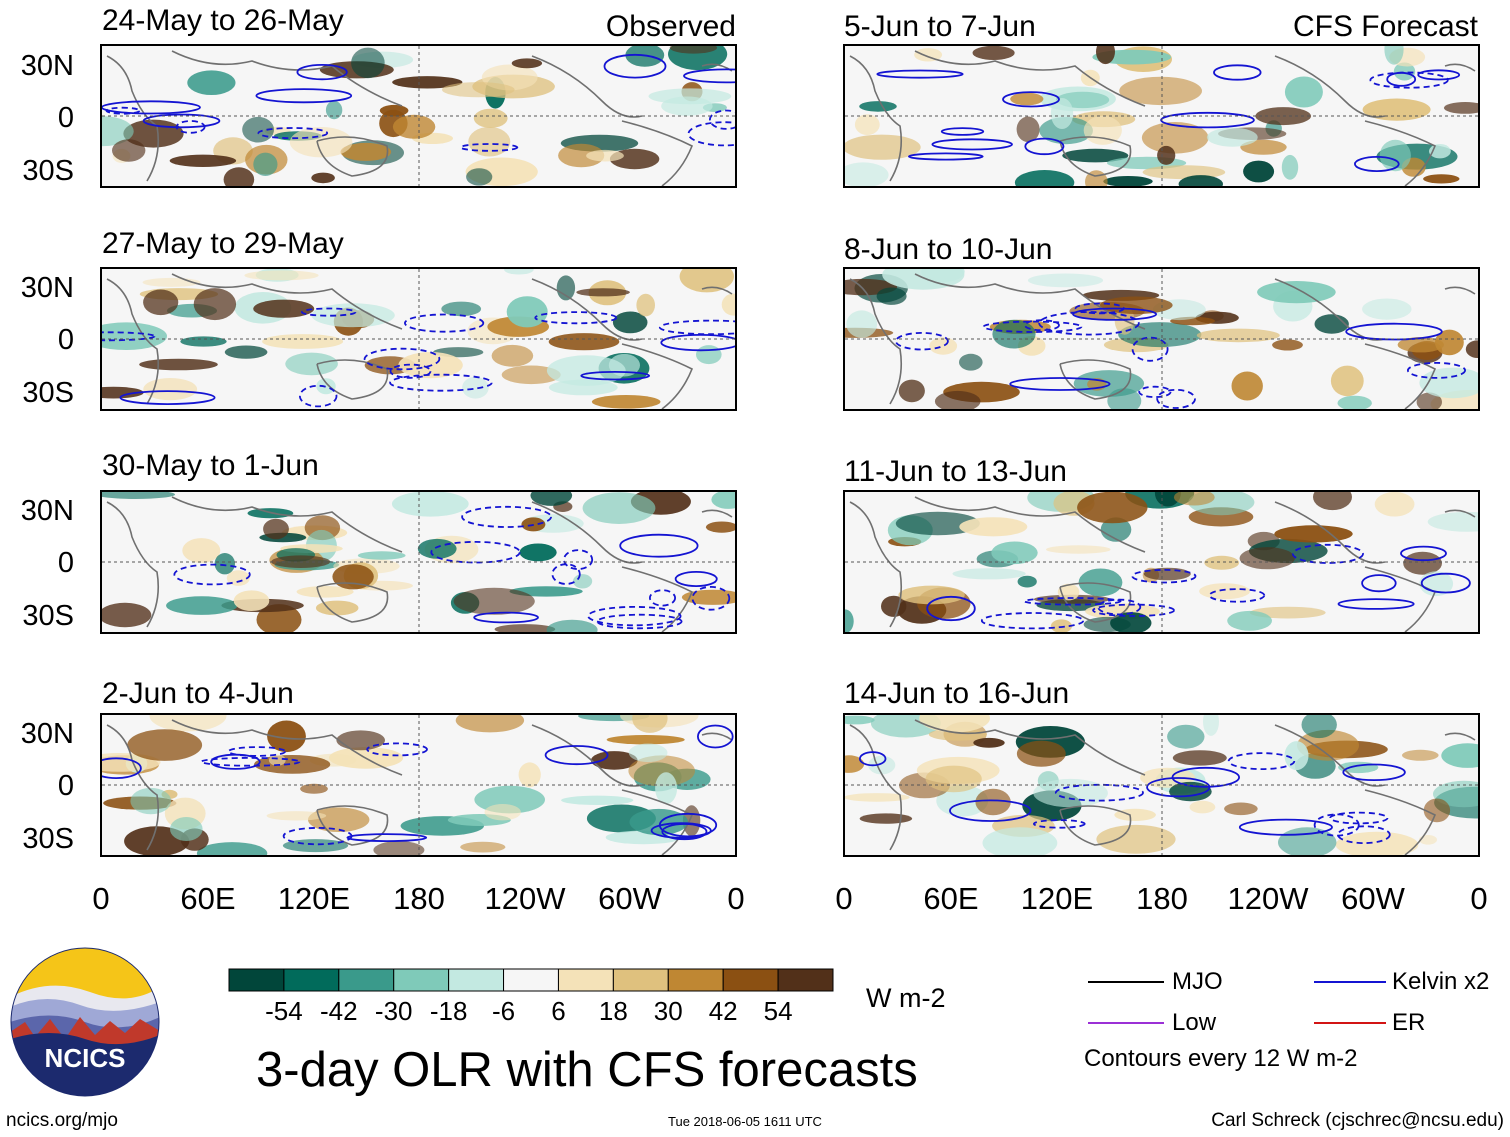  Describe the element at coordinates (940, 26) in the screenshot. I see `panel-title-fcst-0: 5-Jun to 7-Jun` at that location.